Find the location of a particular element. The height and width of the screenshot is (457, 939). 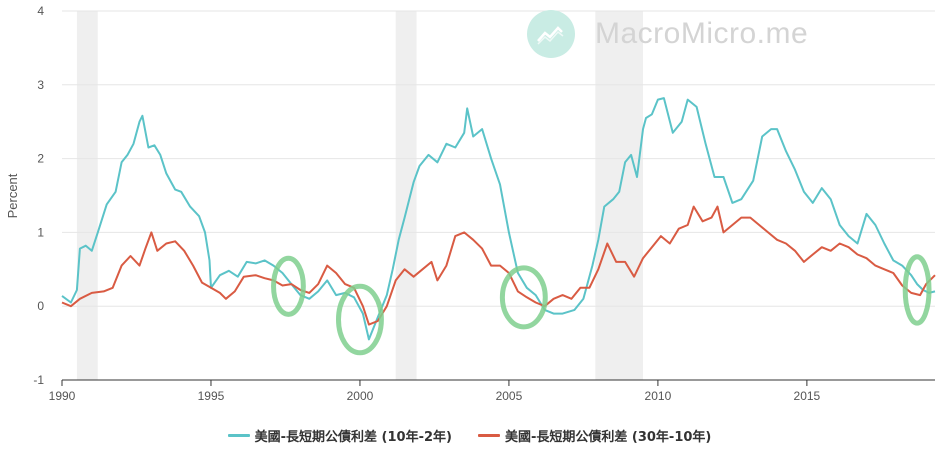

legend-label: 美國-長短期公債利差 (10年-2年) is located at coordinates (353, 437).